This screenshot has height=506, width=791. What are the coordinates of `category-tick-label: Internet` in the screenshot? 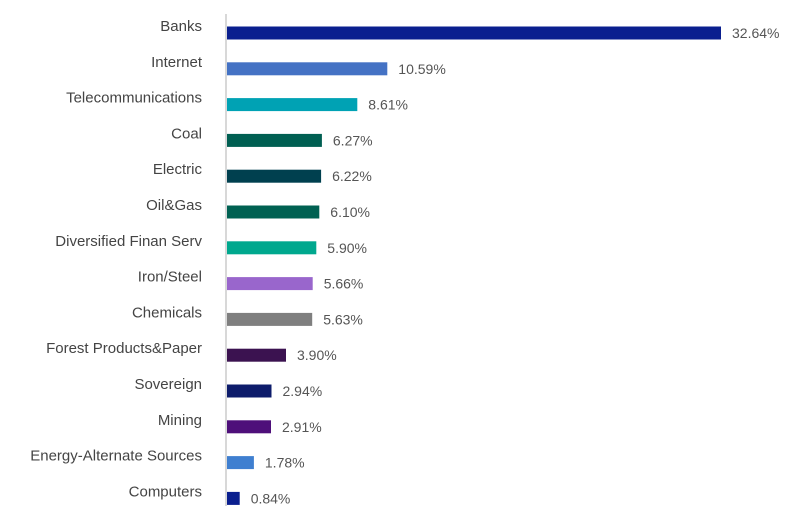 It's located at (177, 62).